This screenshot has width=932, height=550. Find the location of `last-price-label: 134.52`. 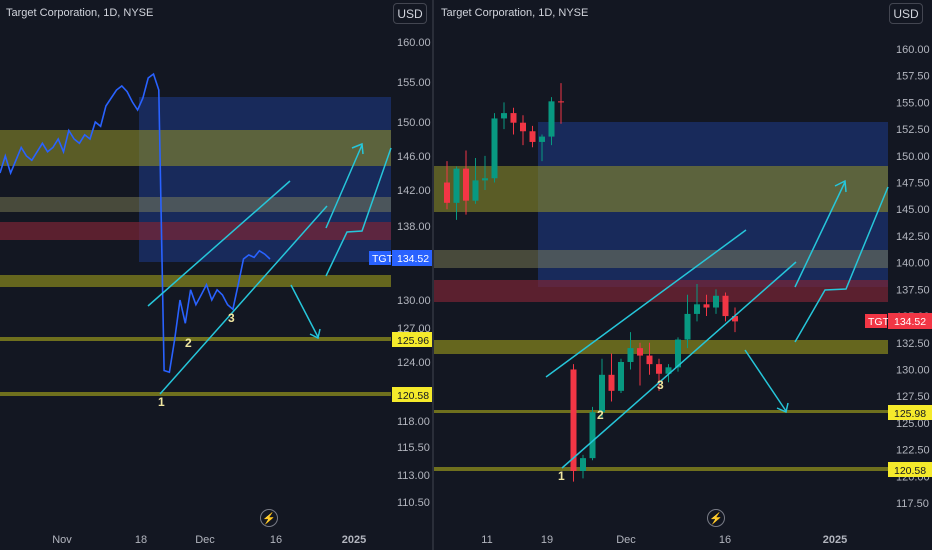

last-price-label: 134.52 is located at coordinates (910, 322).